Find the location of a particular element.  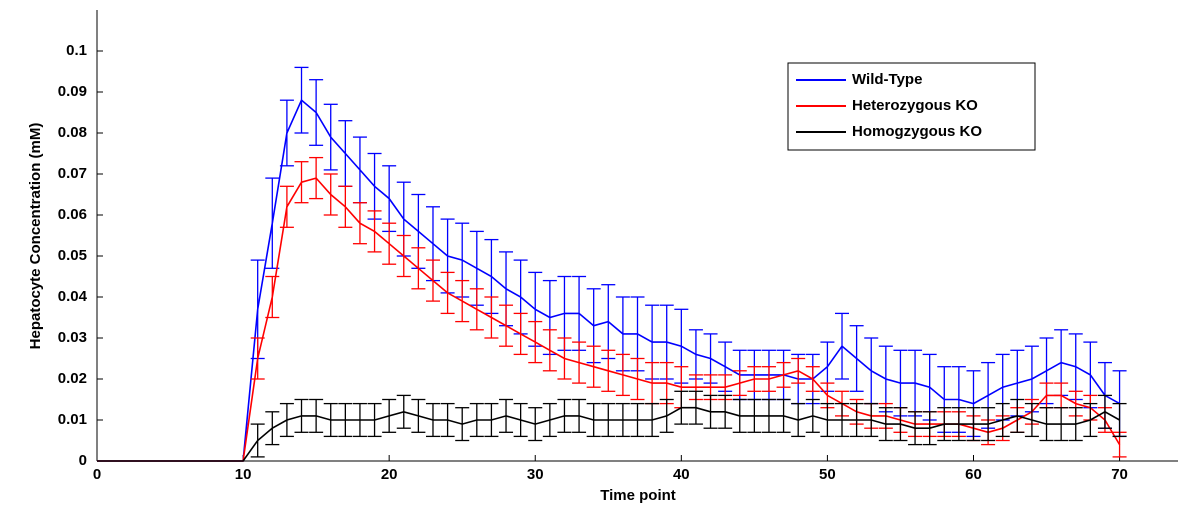

y-tick-label: 0.02 is located at coordinates (72, 378).